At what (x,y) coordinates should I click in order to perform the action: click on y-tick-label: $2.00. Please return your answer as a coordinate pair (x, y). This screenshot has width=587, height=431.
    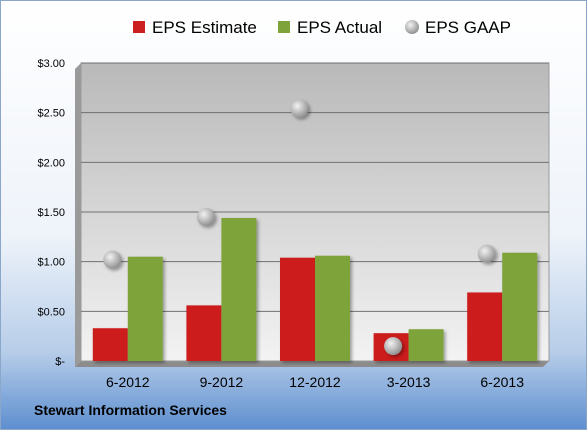
    Looking at the image, I should click on (51, 163).